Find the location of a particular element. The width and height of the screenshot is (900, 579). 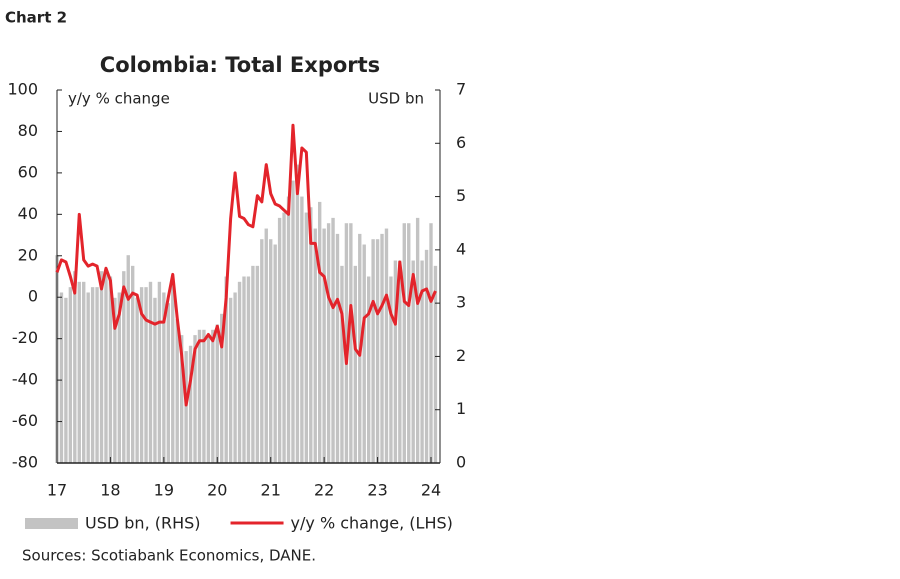

y2-tick-label: 0 is located at coordinates (461, 462).